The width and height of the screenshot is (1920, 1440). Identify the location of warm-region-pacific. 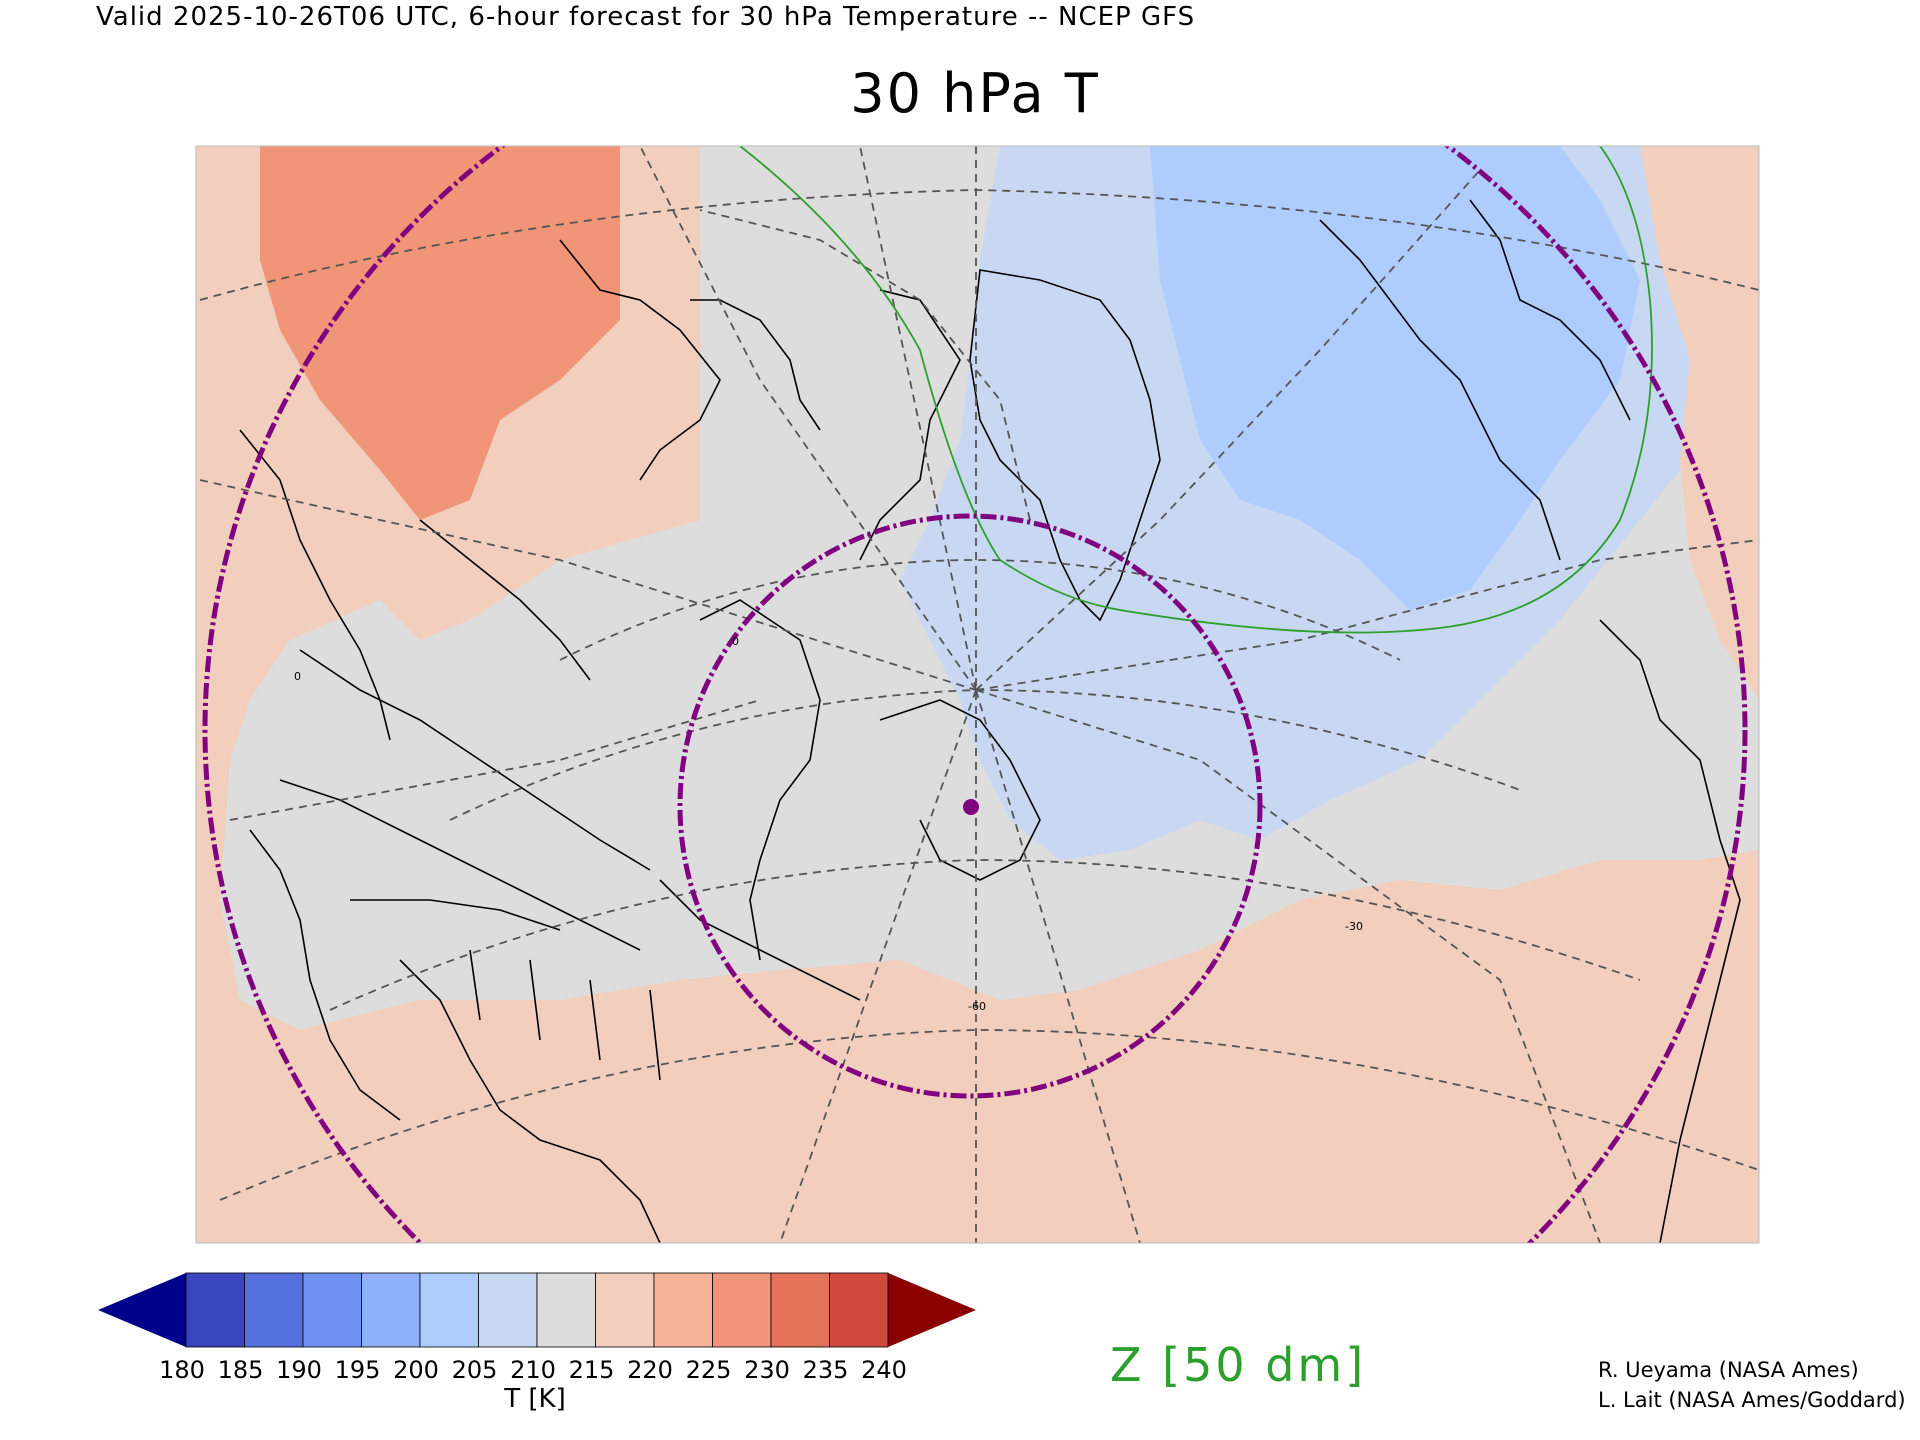
(440, 333).